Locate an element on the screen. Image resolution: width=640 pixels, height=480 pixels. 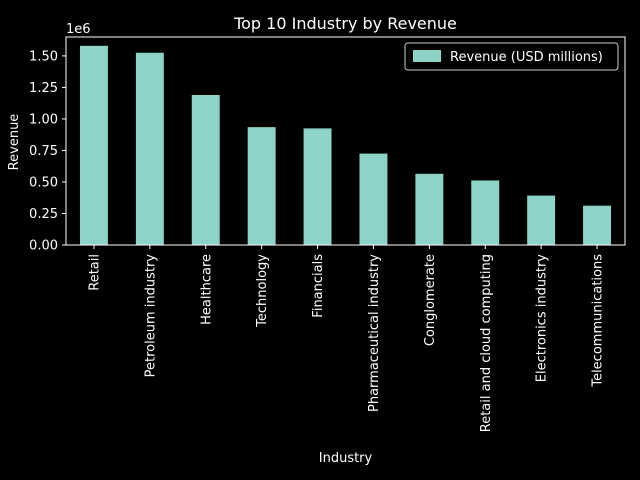
x-tick-label: Electronics industry is located at coordinates (542, 318).